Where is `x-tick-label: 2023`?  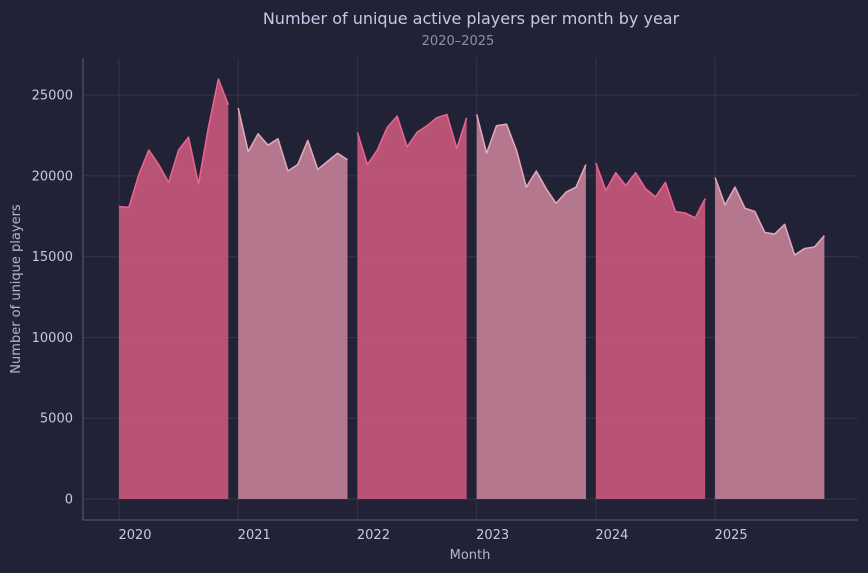 x-tick-label: 2023 is located at coordinates (492, 535).